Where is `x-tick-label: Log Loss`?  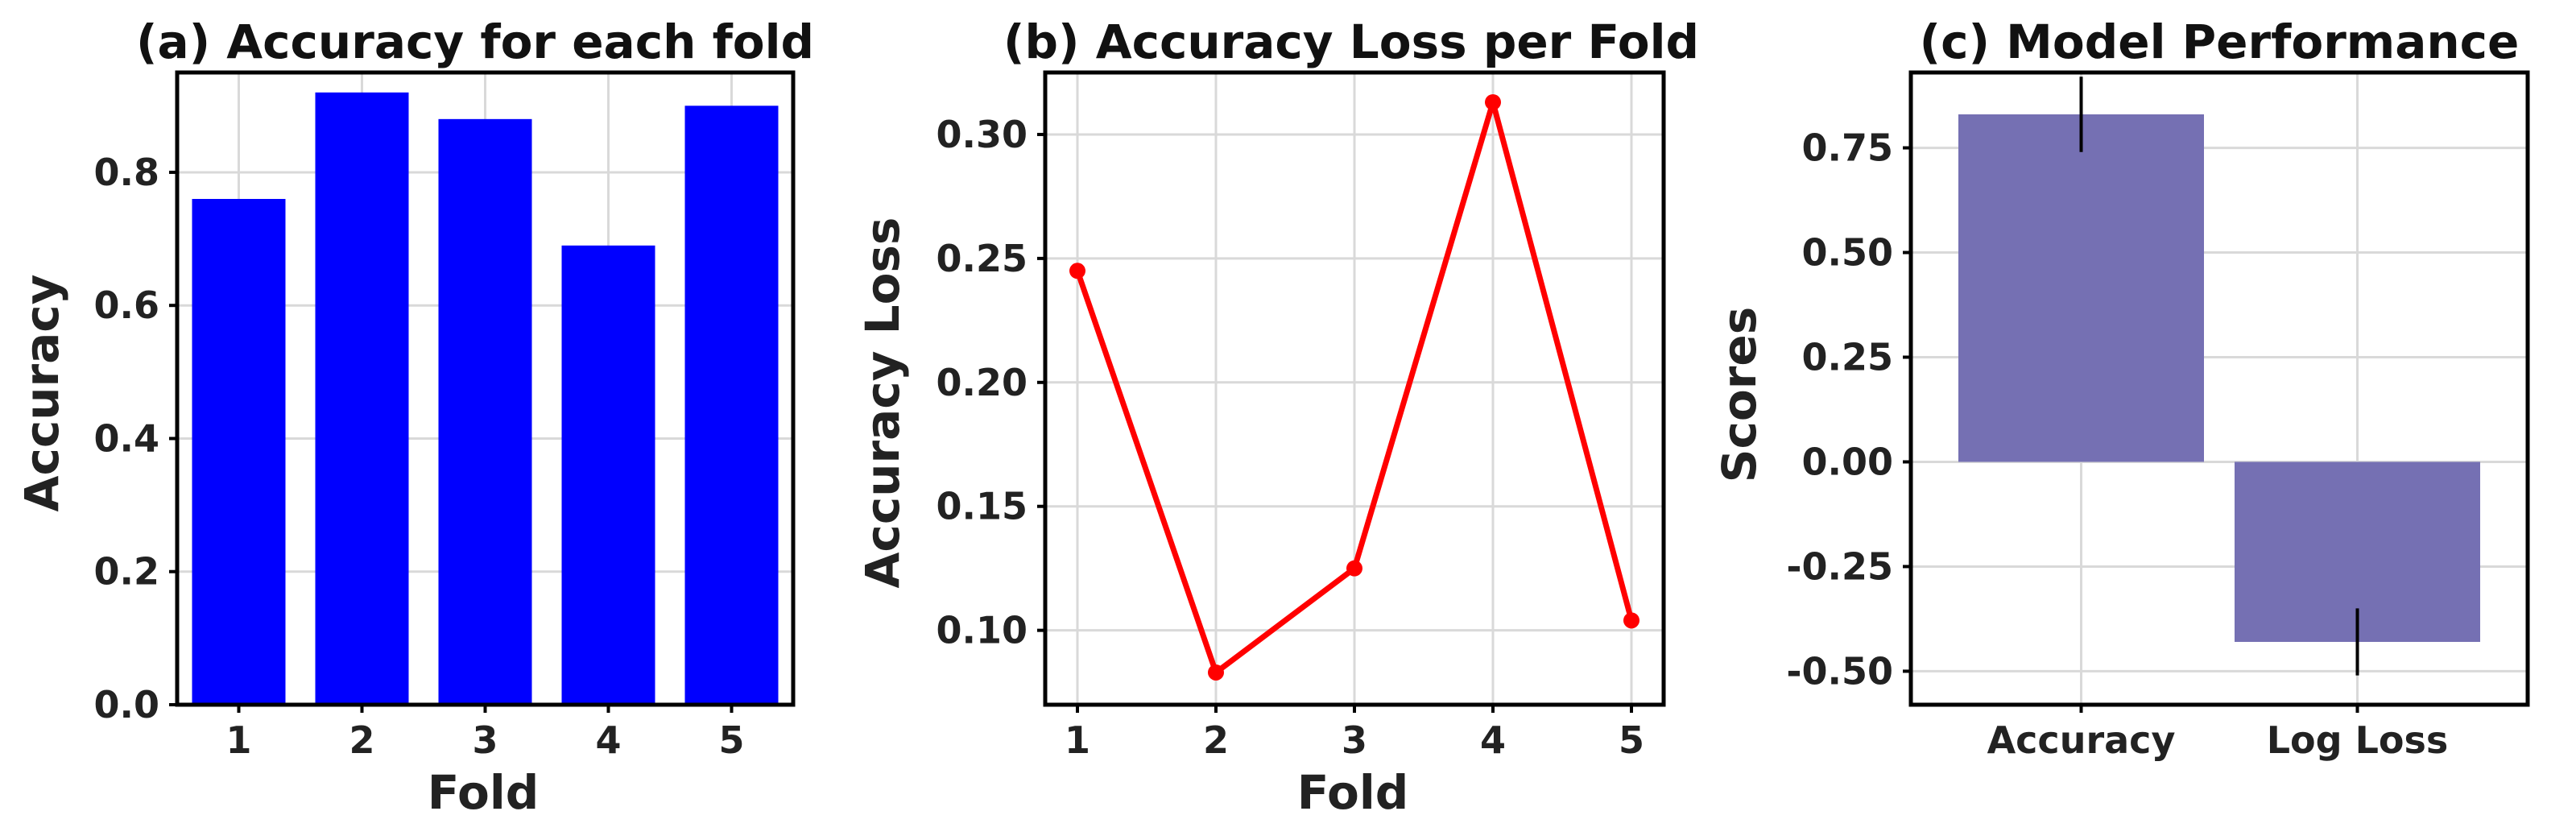 x-tick-label: Log Loss is located at coordinates (2358, 740).